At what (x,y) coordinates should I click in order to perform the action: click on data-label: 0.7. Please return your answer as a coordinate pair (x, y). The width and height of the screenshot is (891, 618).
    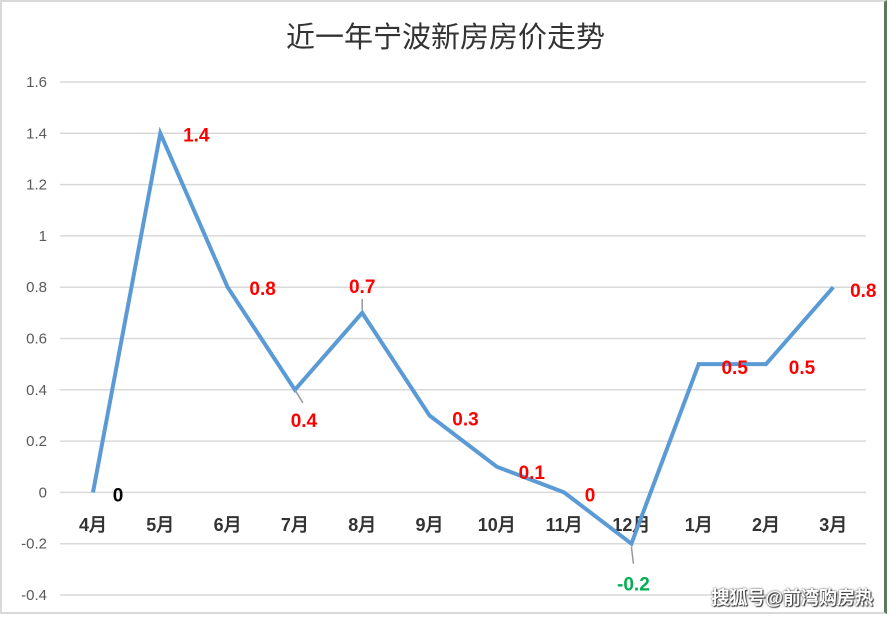
    Looking at the image, I should click on (362, 287).